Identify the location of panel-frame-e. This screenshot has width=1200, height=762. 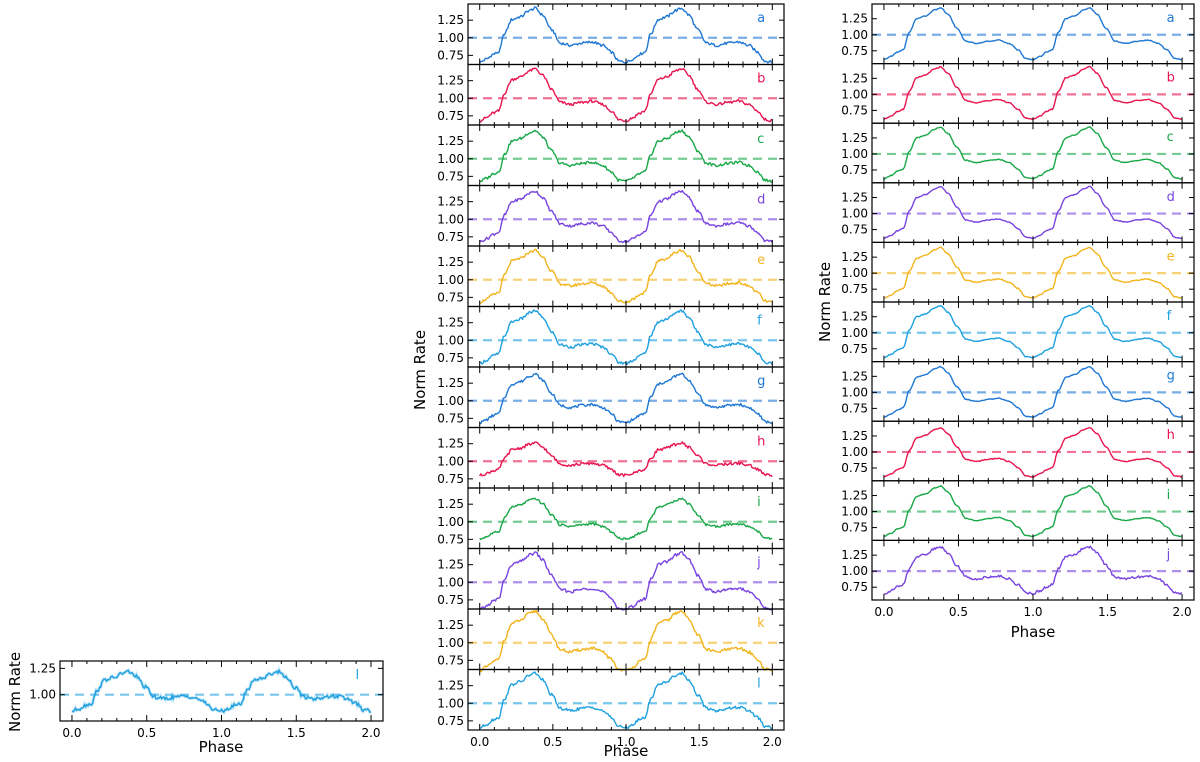
(626, 276).